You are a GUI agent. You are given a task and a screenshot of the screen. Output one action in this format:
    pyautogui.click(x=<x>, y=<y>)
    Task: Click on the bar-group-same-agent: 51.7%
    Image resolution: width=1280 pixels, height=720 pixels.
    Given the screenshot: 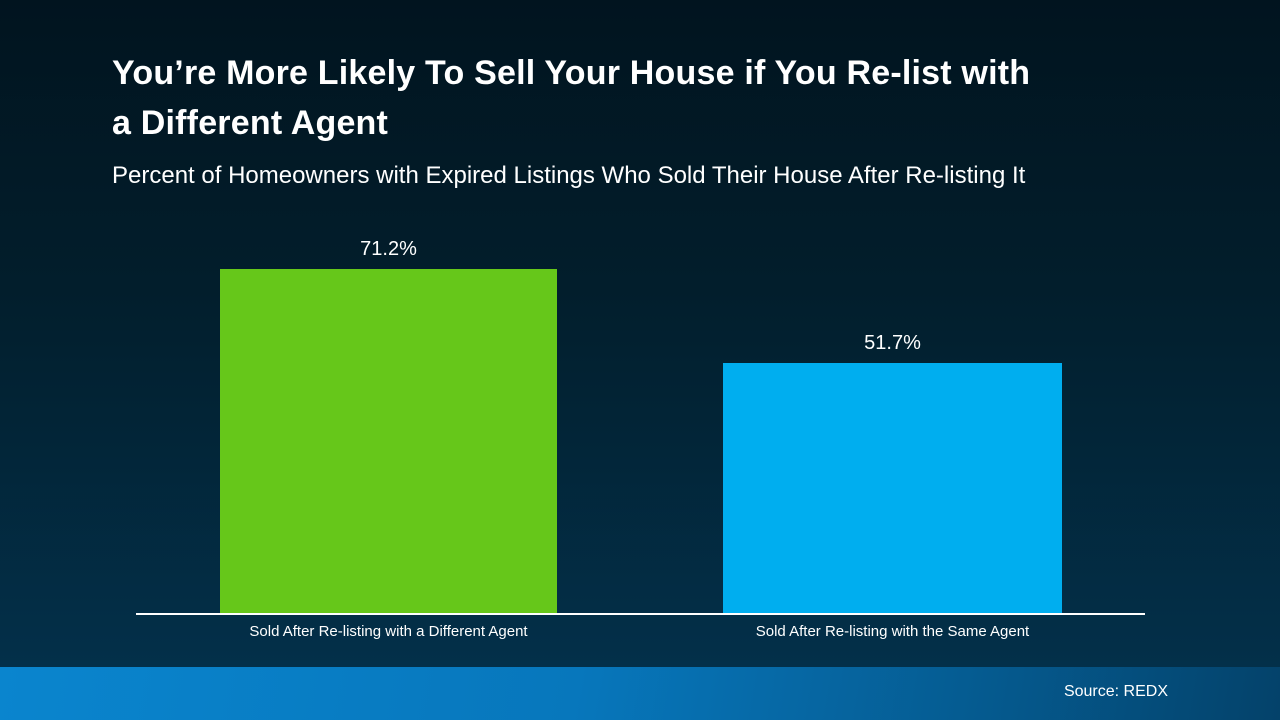 What is the action you would take?
    pyautogui.click(x=892, y=472)
    